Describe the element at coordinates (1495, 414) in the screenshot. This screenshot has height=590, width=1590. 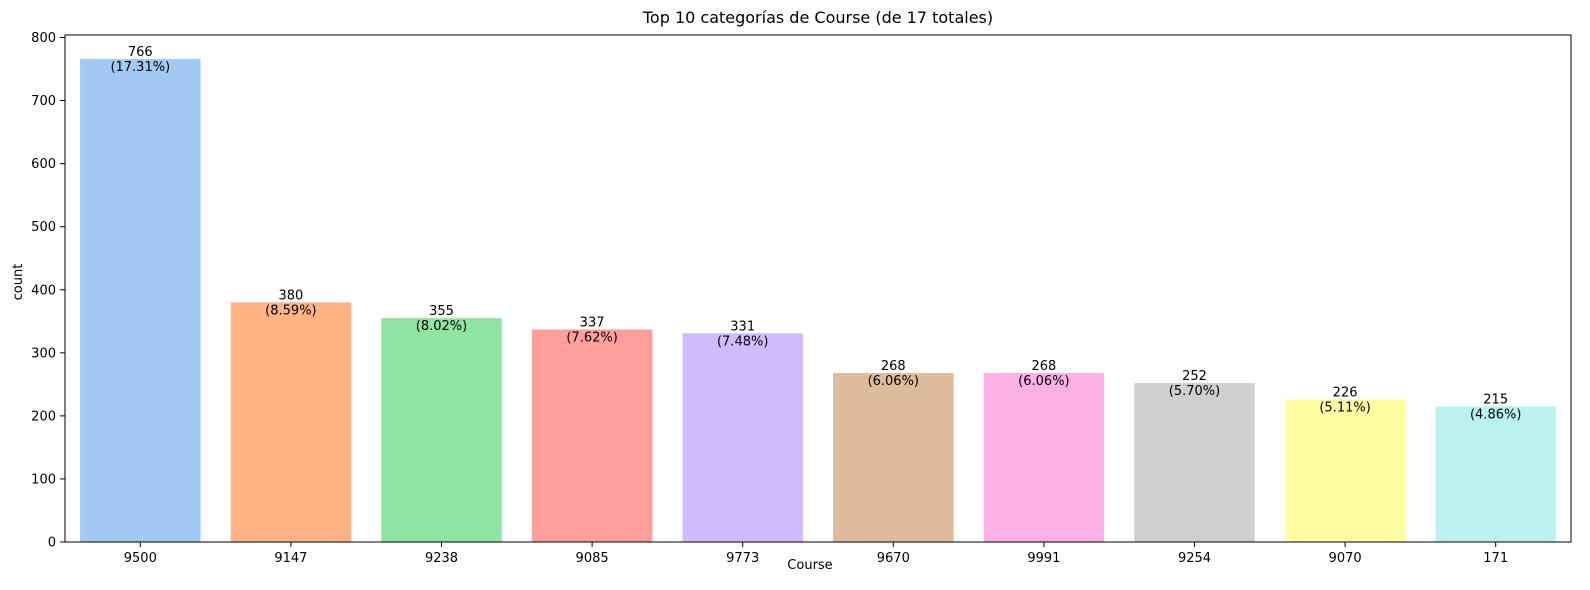
I see `bar-percent-label: (4.86%)` at that location.